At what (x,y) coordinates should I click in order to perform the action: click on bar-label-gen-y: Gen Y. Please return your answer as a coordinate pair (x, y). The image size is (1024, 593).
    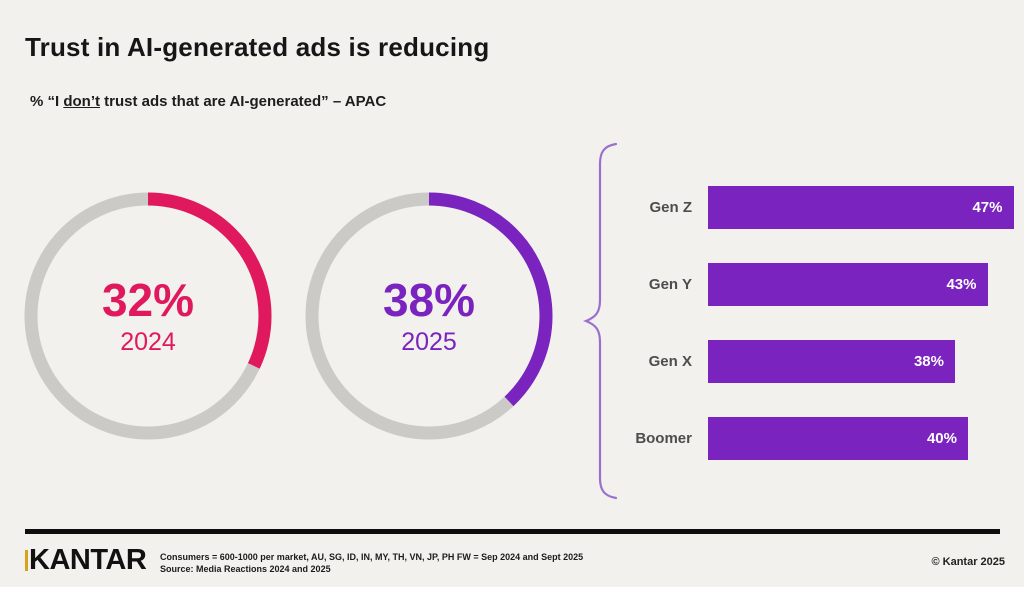
    Looking at the image, I should click on (670, 284).